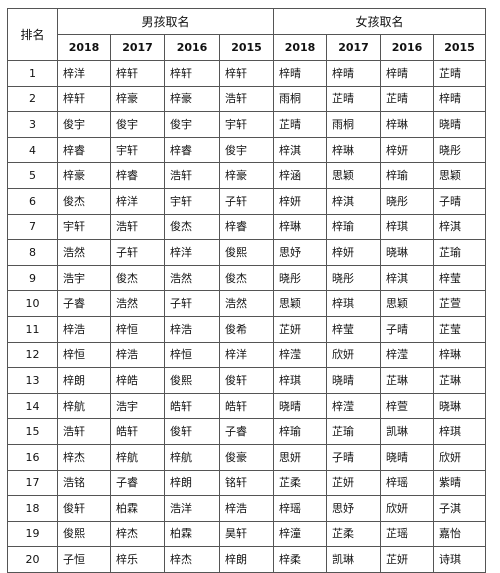 This screenshot has width=500, height=573. What do you see at coordinates (32, 252) in the screenshot?
I see `rank-cell: 8` at bounding box center [32, 252].